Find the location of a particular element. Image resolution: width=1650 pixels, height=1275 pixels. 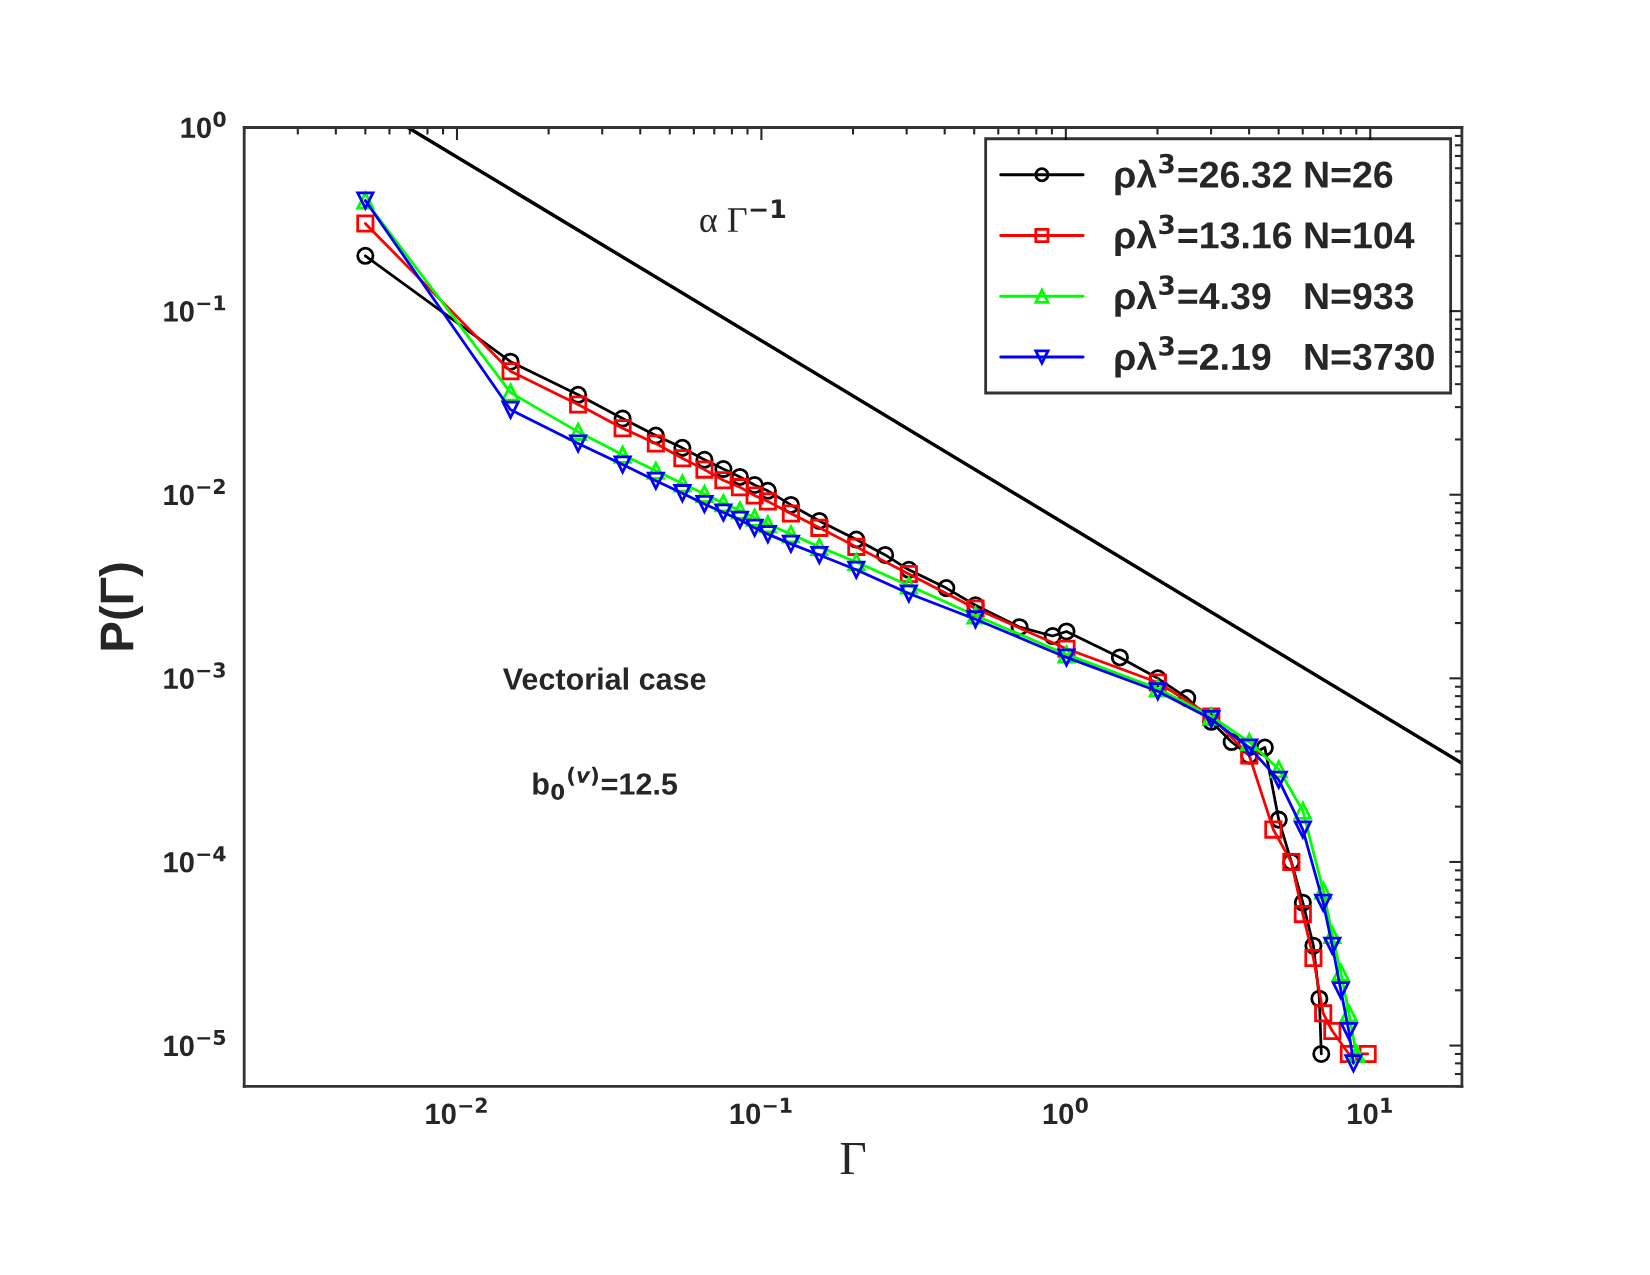

annotation: Vectorial case is located at coordinates (604, 678).